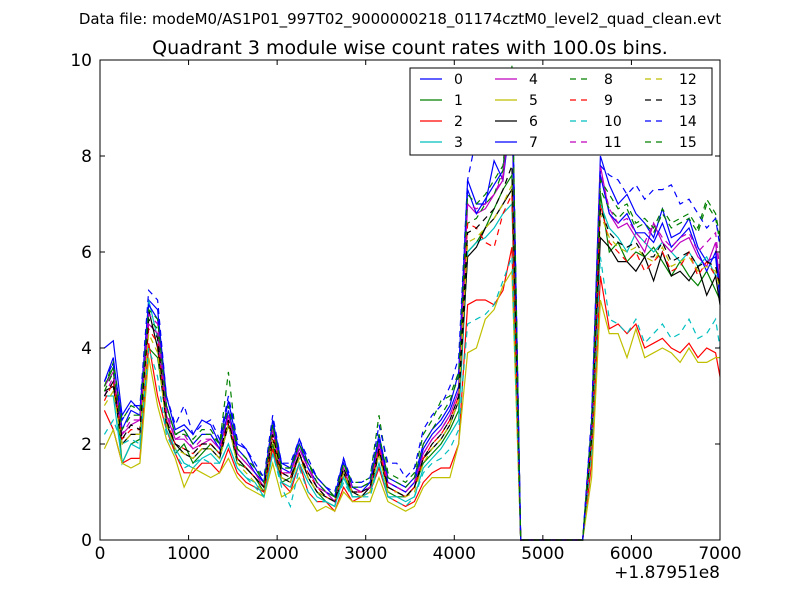  I want to click on x-offset-label: +1.87951e8, so click(667, 573).